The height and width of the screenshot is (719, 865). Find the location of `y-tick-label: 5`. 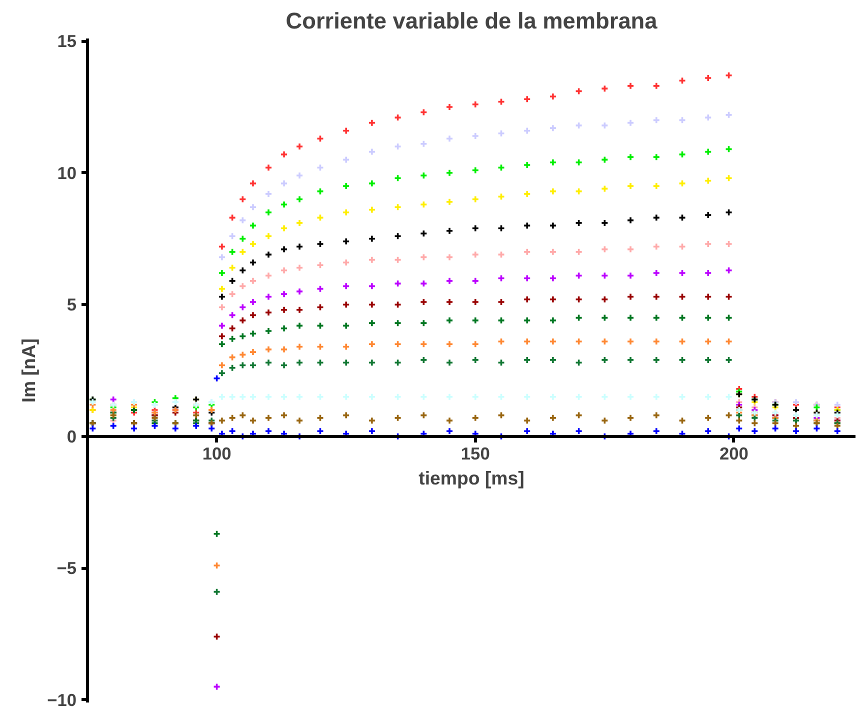

y-tick-label: 5 is located at coordinates (71, 304).